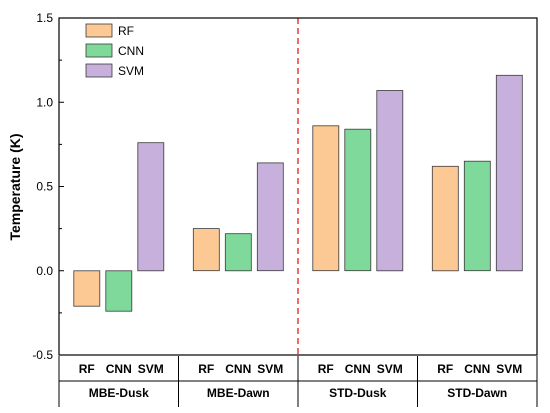  I want to click on legend: RF CNN SVM, so click(114, 50).